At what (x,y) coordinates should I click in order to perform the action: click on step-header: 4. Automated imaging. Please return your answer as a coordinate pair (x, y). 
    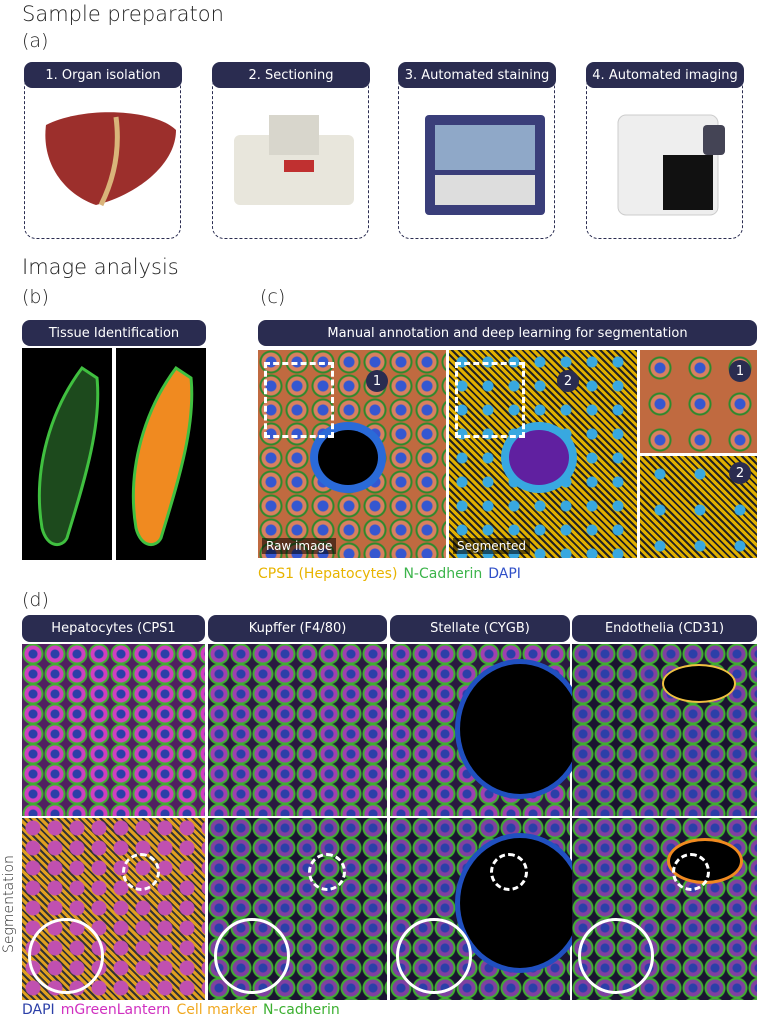
    Looking at the image, I should click on (665, 75).